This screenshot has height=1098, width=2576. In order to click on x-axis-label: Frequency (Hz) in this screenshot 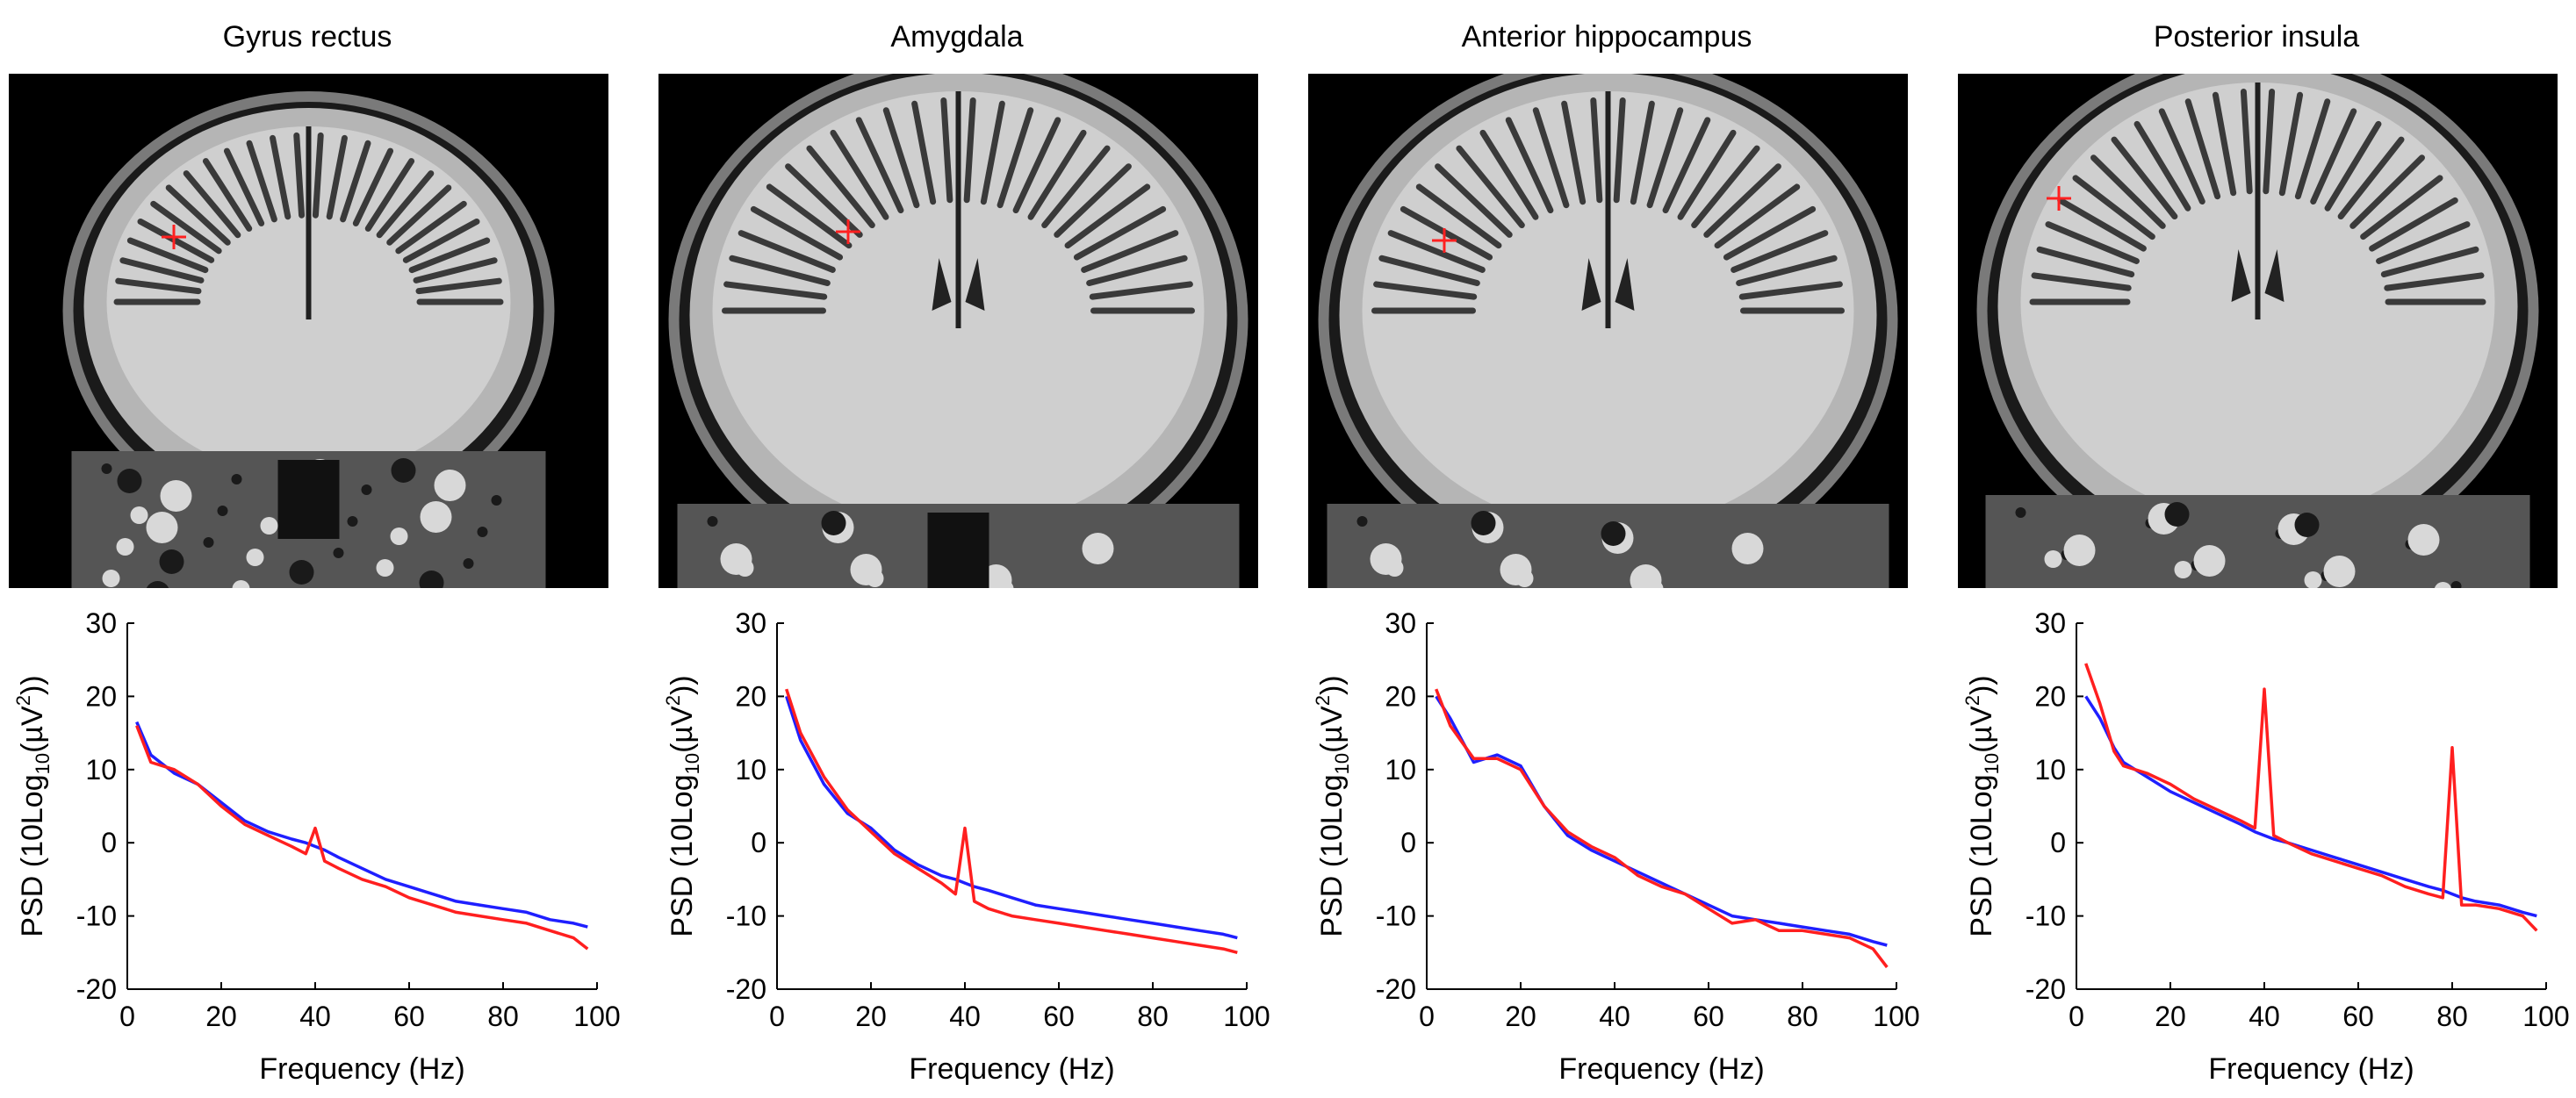, I will do `click(361, 1069)`.